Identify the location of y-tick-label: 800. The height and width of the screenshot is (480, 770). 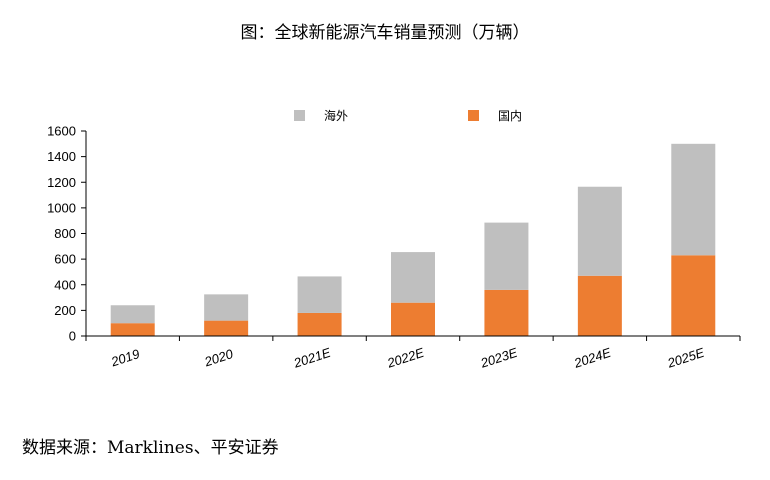
(65, 233).